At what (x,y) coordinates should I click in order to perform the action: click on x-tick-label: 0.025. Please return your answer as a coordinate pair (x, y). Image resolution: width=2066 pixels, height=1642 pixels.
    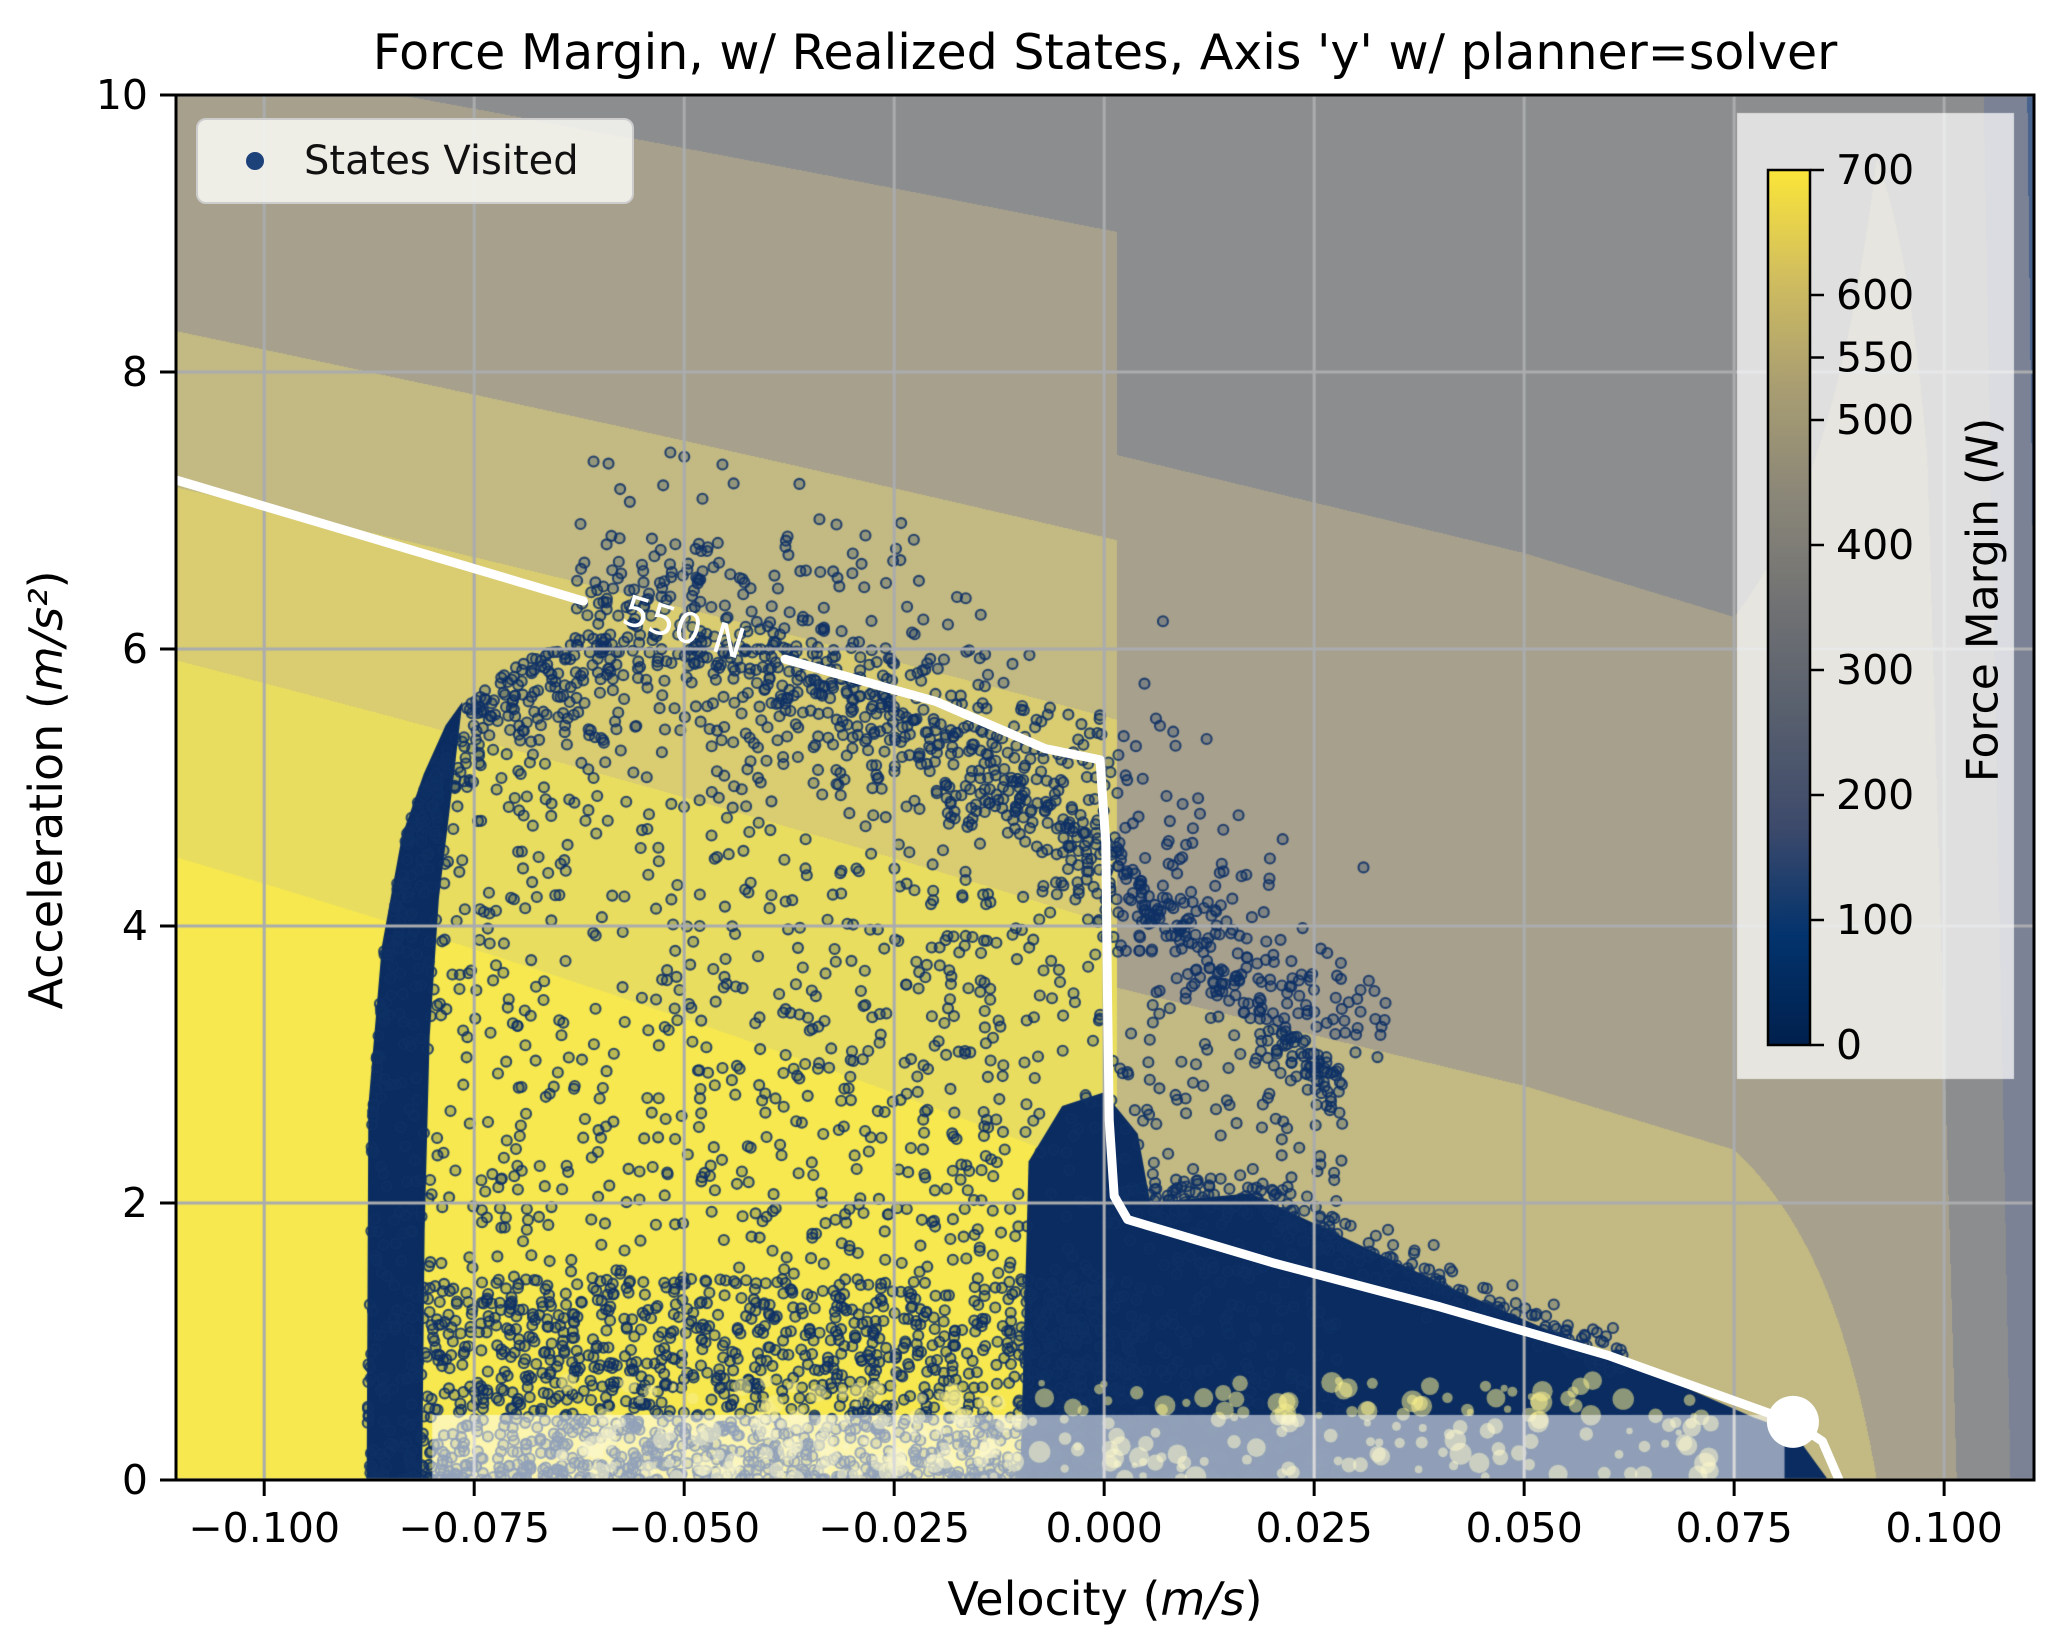
    Looking at the image, I should click on (1313, 1528).